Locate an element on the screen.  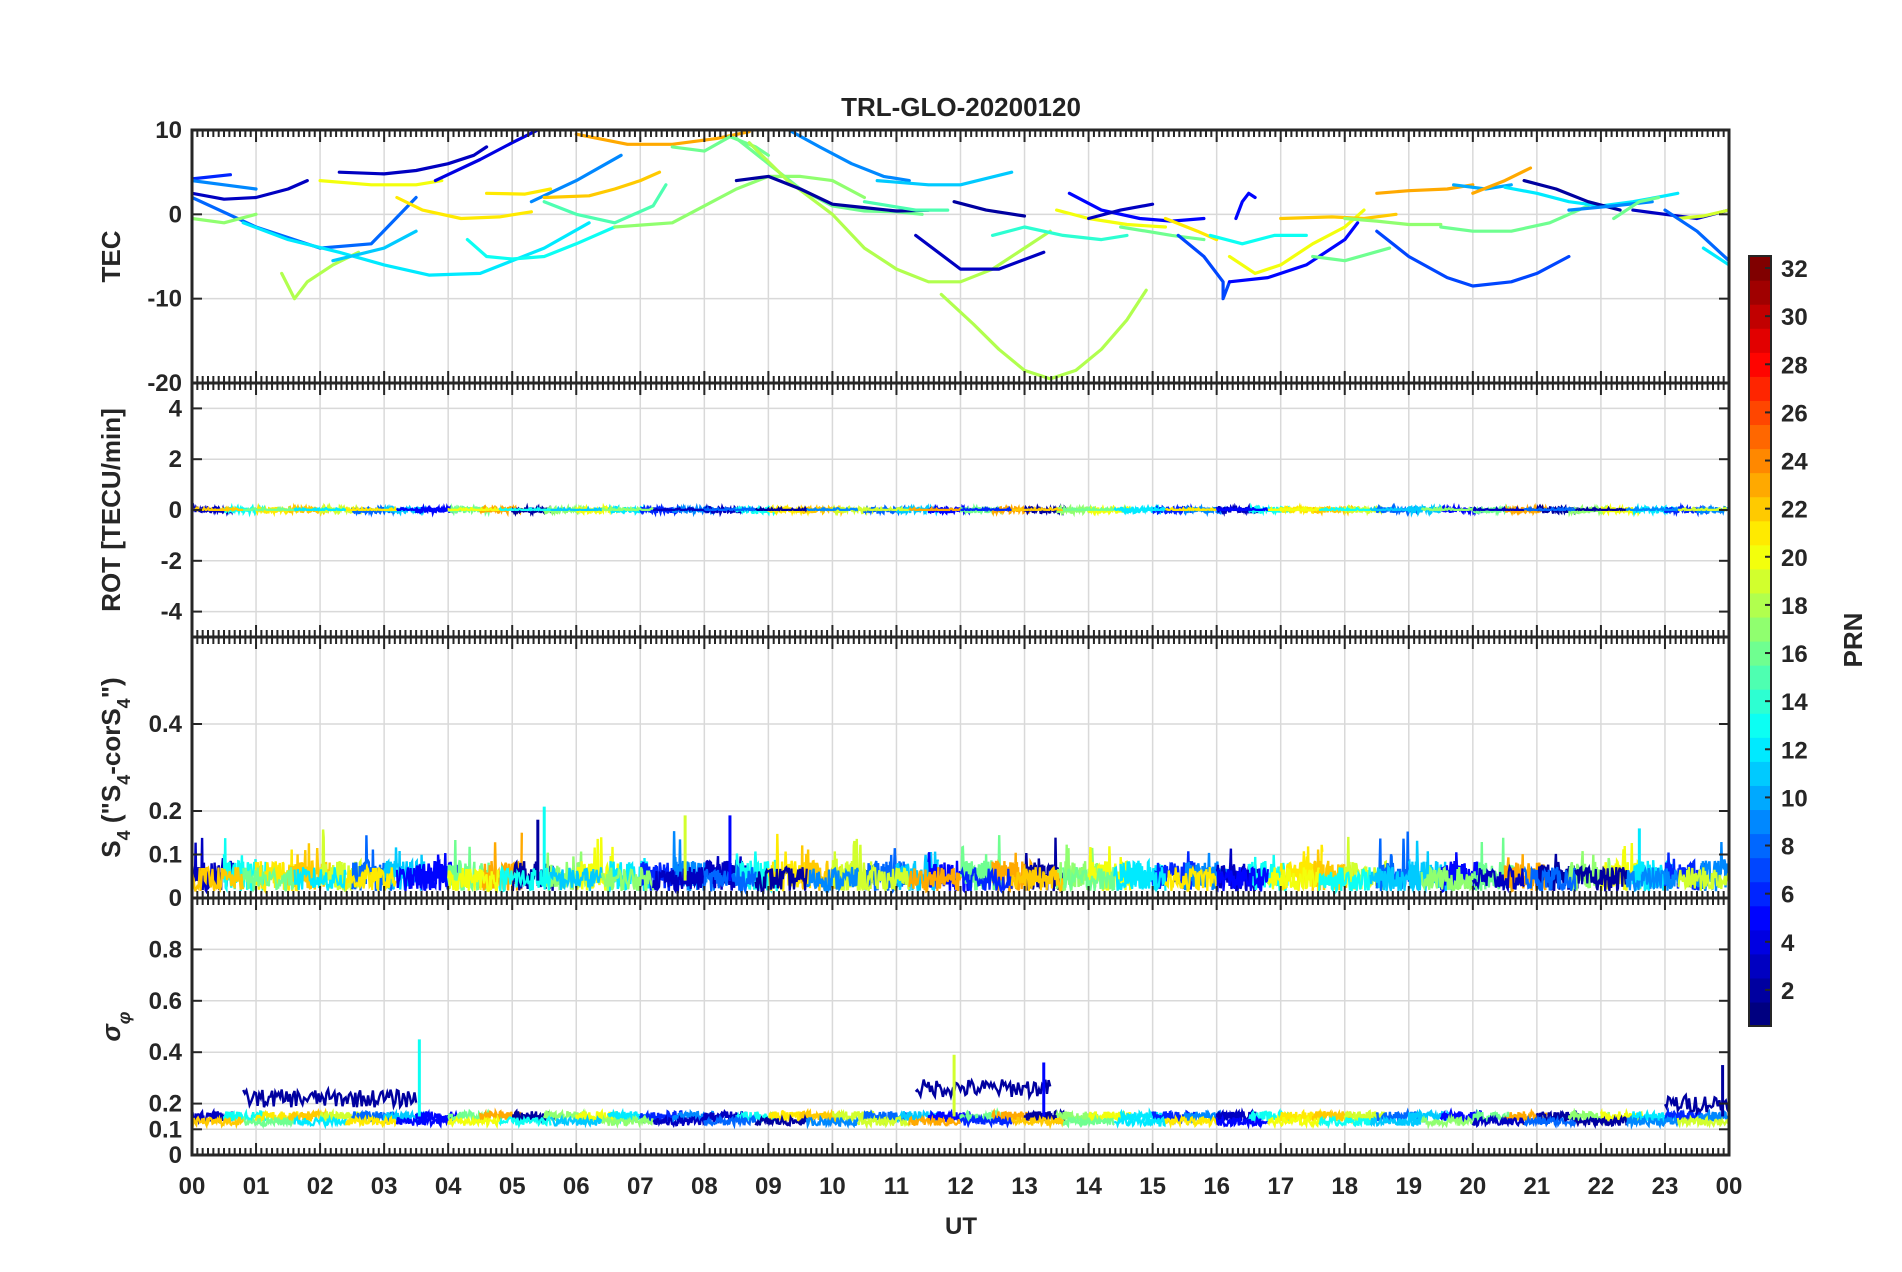
colorbar-tick-label: 10 is located at coordinates (1794, 798).